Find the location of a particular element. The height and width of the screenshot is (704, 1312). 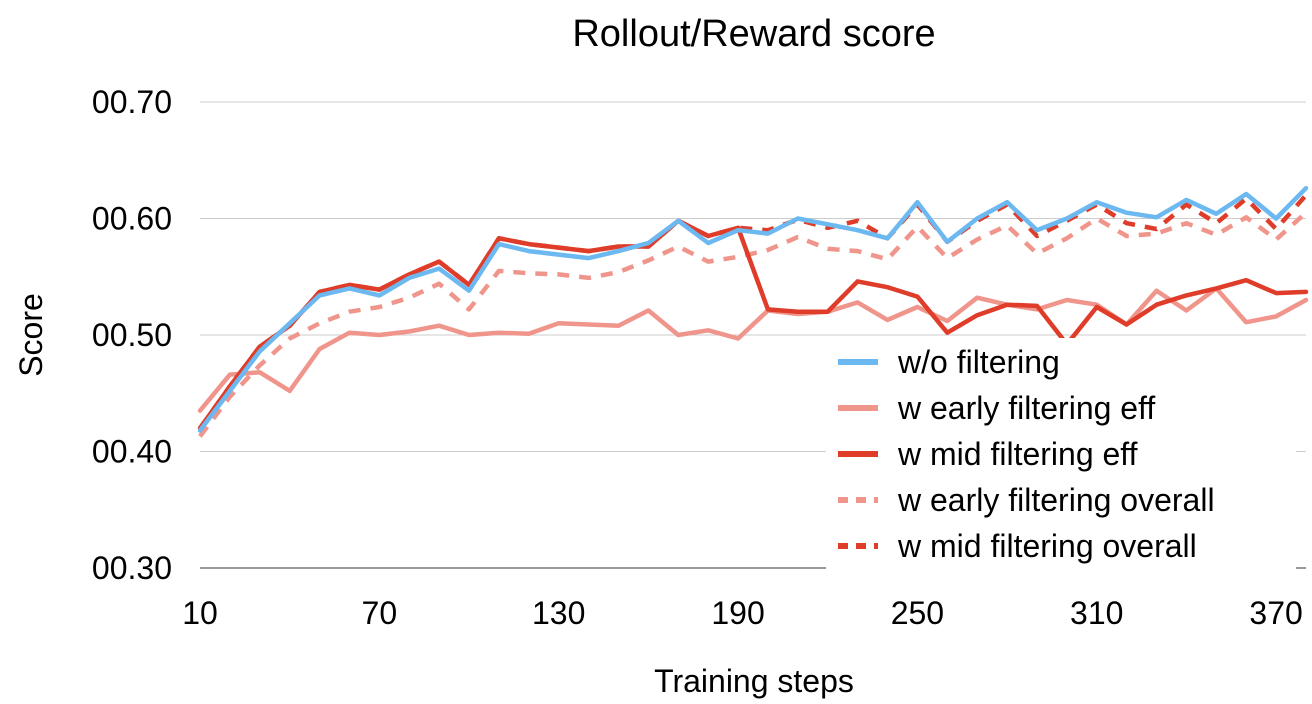

legend-label: w early filtering overall is located at coordinates (1056, 500).